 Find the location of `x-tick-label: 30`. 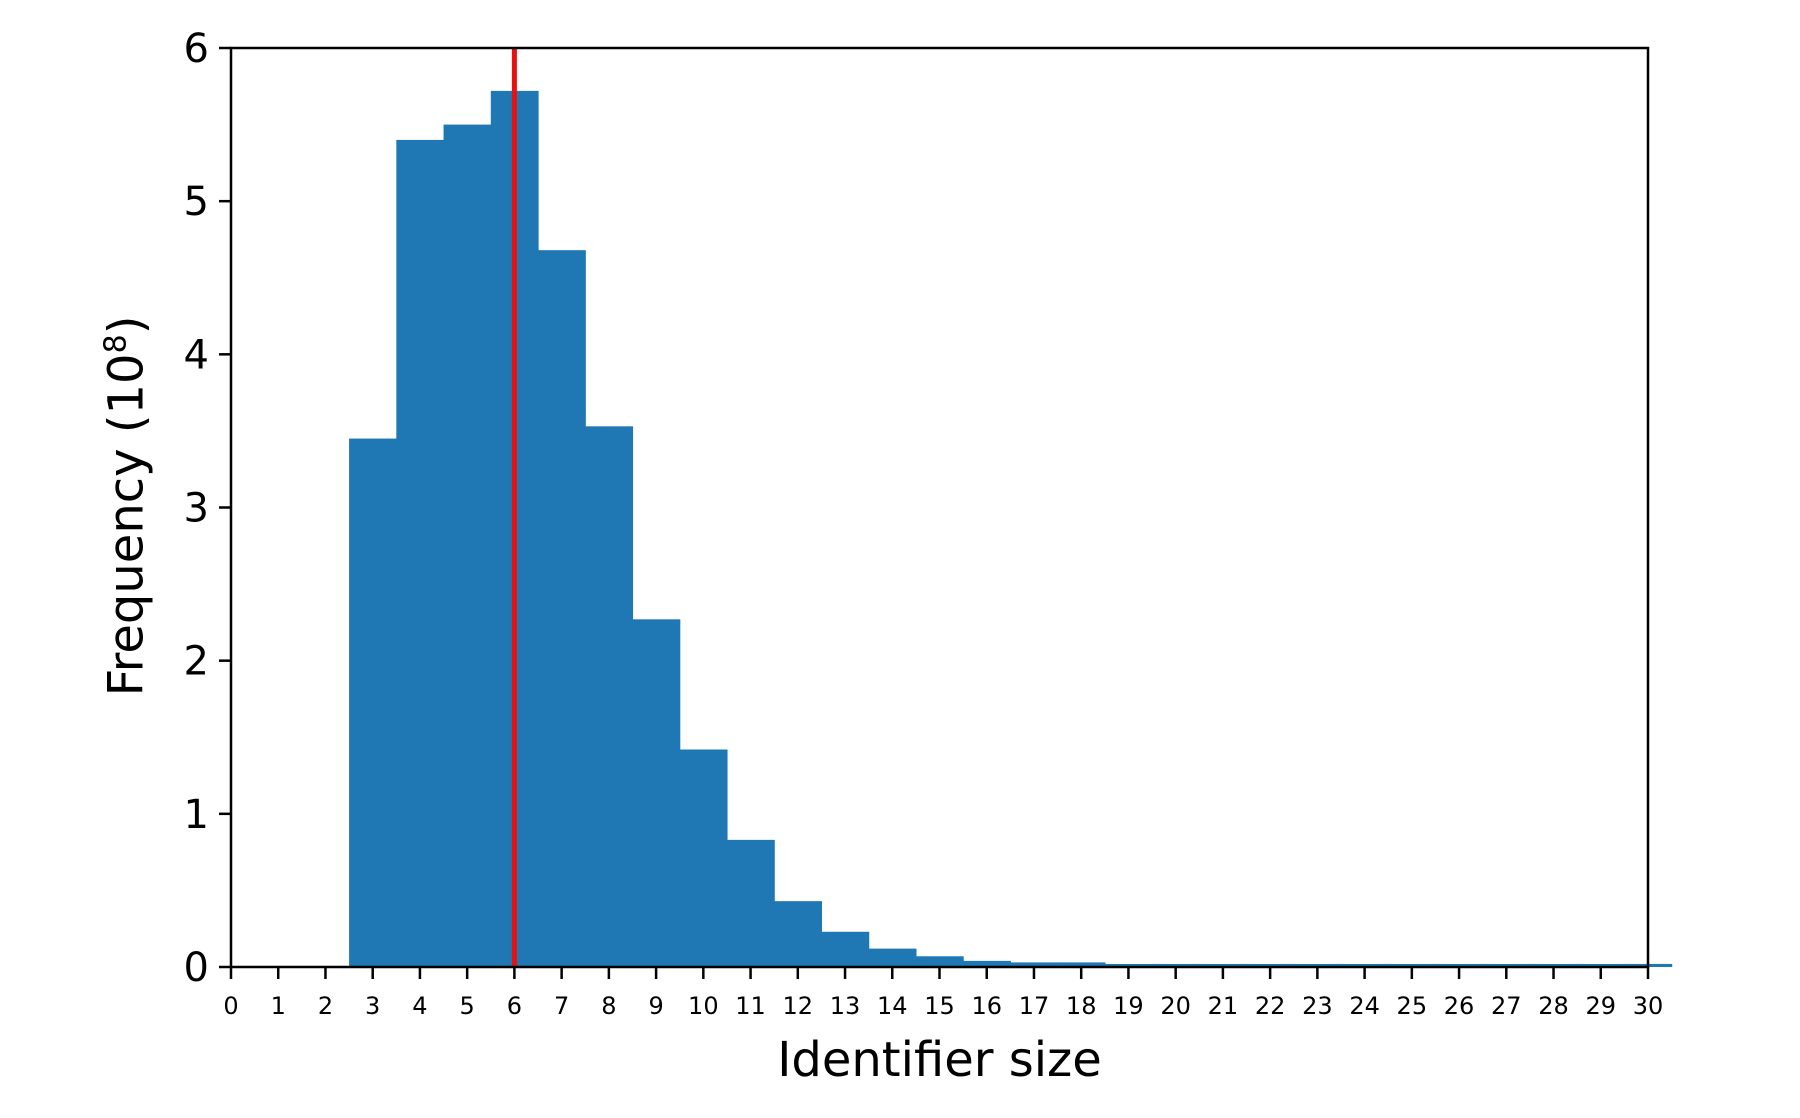

x-tick-label: 30 is located at coordinates (1648, 1006).